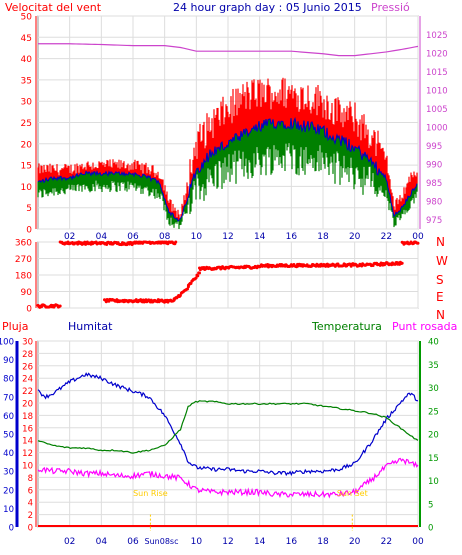 The image size is (462, 555). I want to click on rain-tick-label: 30, so click(27, 343).